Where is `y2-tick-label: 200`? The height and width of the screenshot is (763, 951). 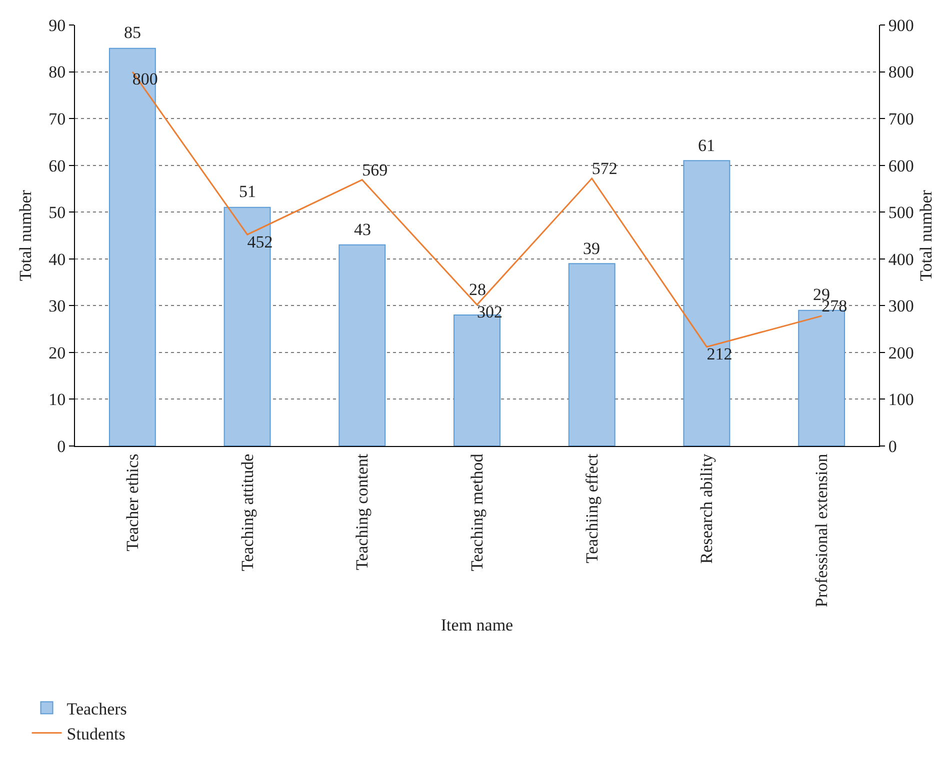 y2-tick-label: 200 is located at coordinates (901, 352).